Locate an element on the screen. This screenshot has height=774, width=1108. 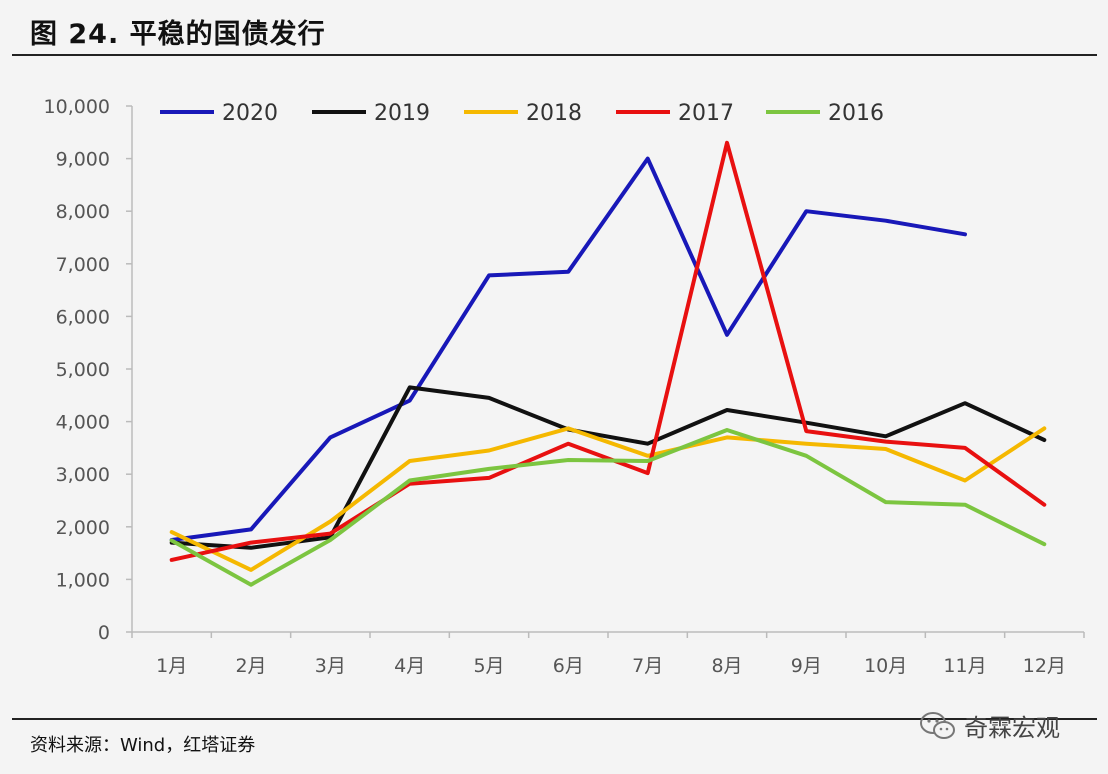
x-tick-label: 6月 is located at coordinates (568, 666).